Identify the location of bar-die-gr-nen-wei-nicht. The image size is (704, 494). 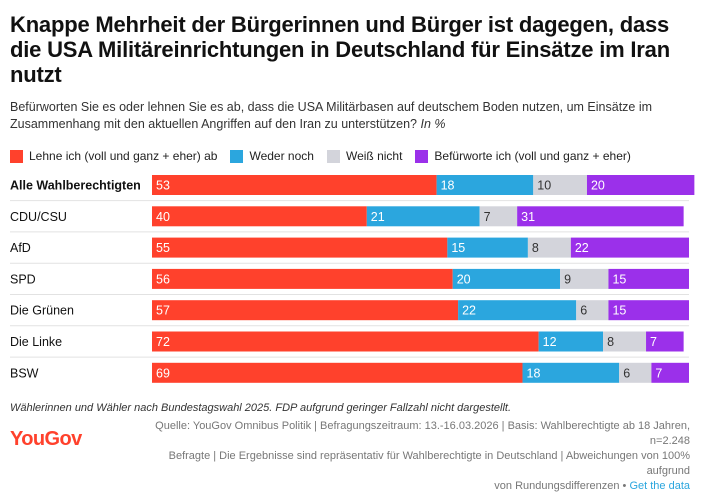
(592, 310).